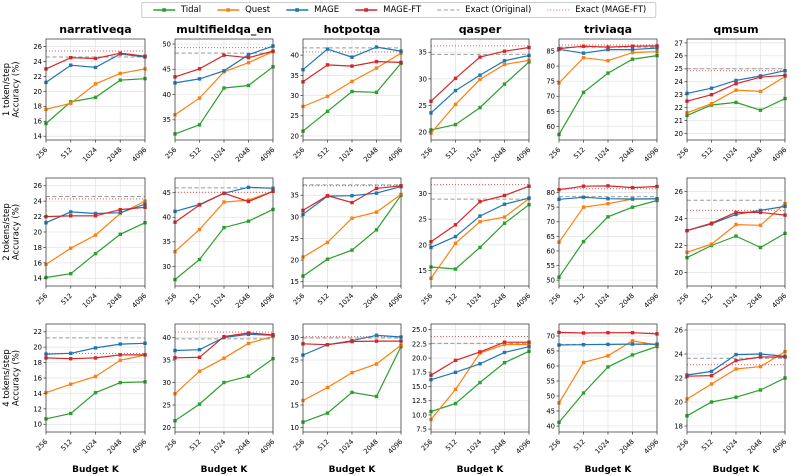  Describe the element at coordinates (166, 338) in the screenshot. I see `y-tick-label: 40` at that location.